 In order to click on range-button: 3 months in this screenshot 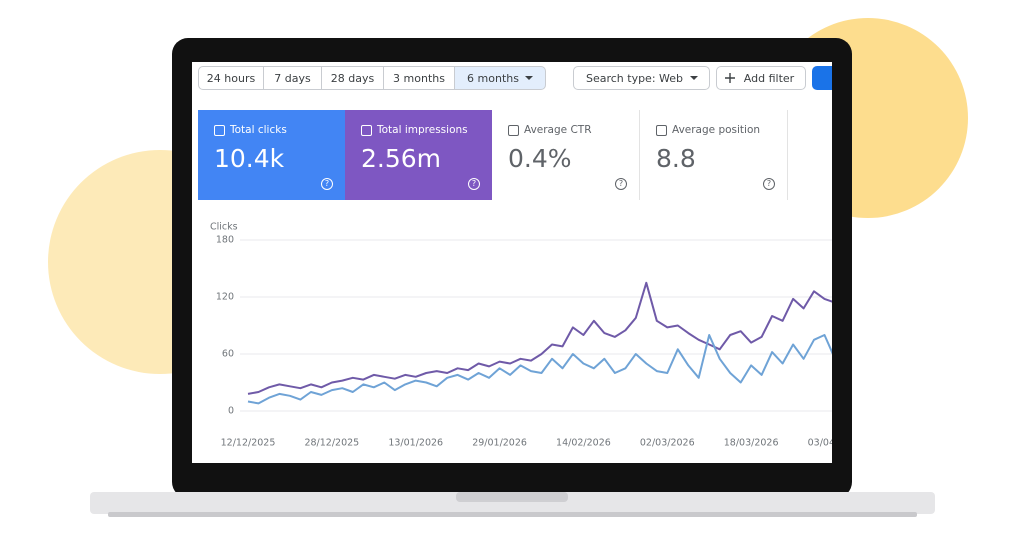, I will do `click(419, 78)`.